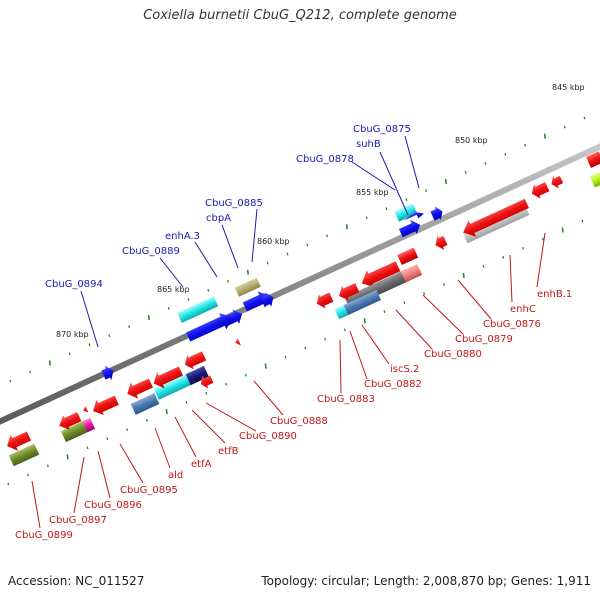  I want to click on leader-etfA, so click(185, 437).